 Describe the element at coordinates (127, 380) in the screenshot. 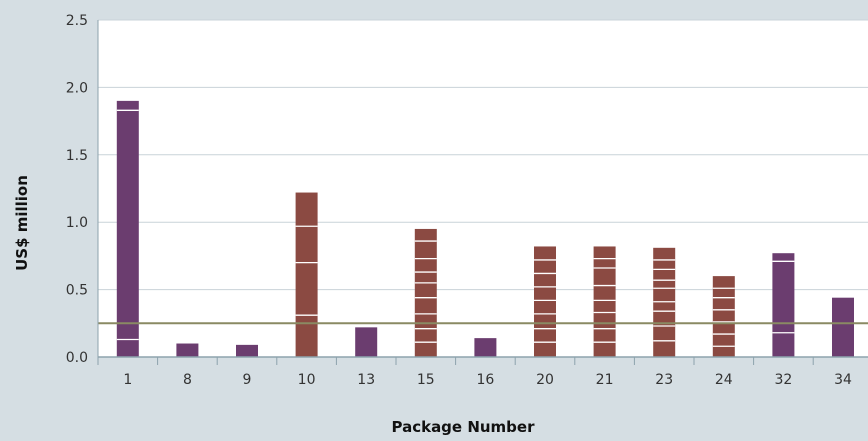

I see `x-tick-label: 1` at that location.